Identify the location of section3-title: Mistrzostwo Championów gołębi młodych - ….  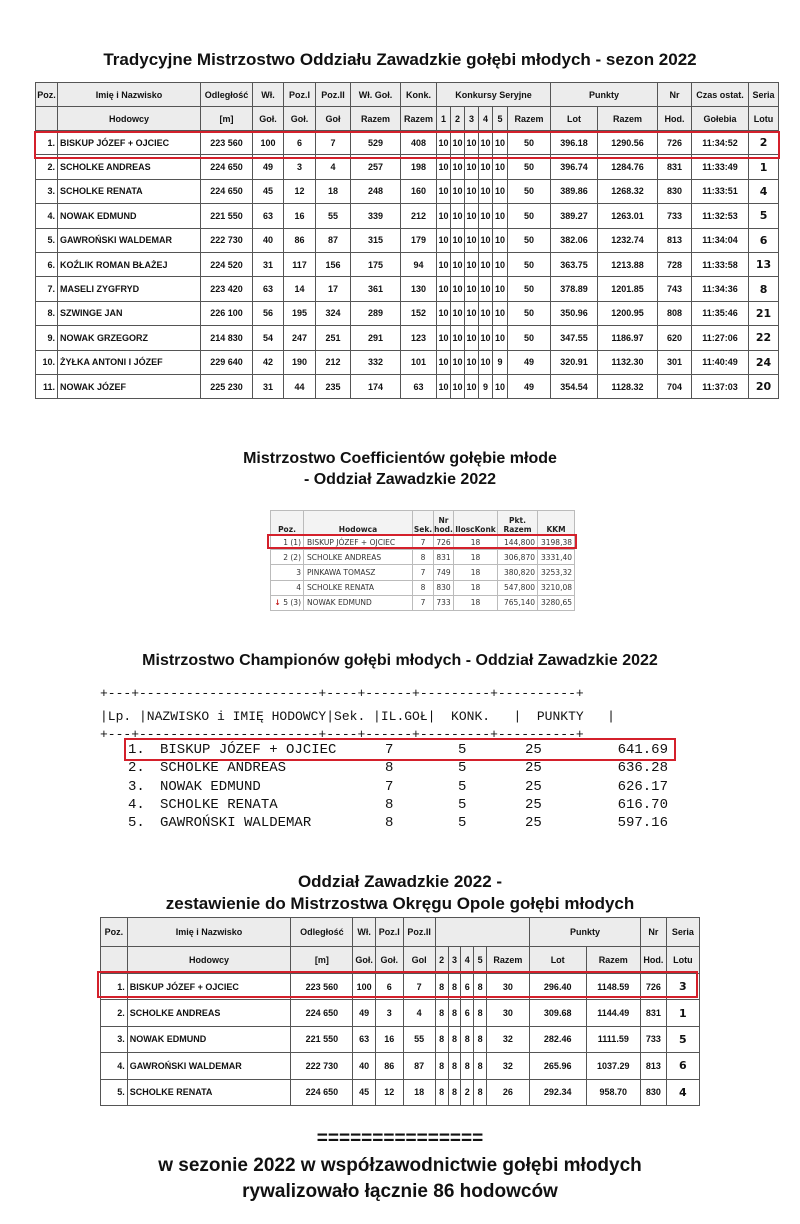
(400, 660).